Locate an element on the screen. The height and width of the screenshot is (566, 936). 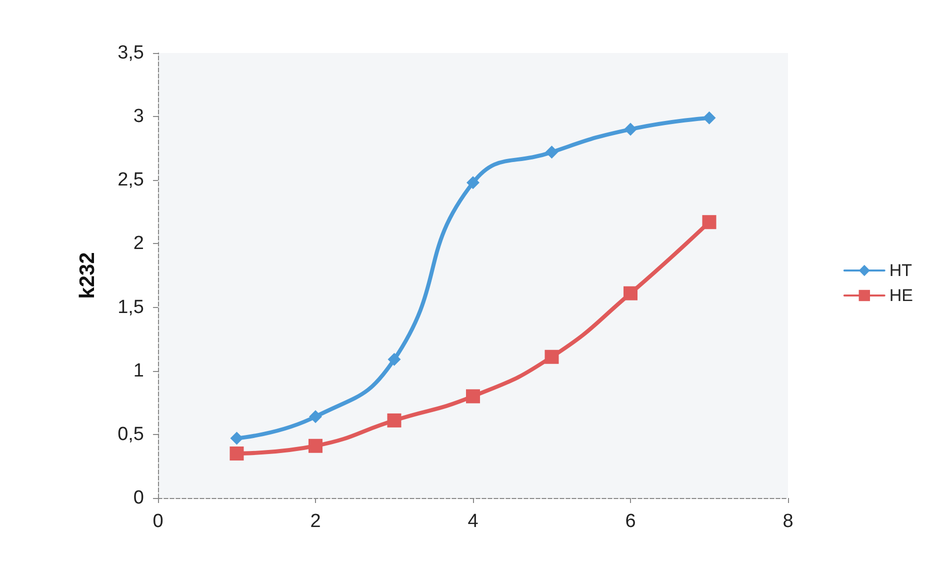
legend-label: HT is located at coordinates (900, 270).